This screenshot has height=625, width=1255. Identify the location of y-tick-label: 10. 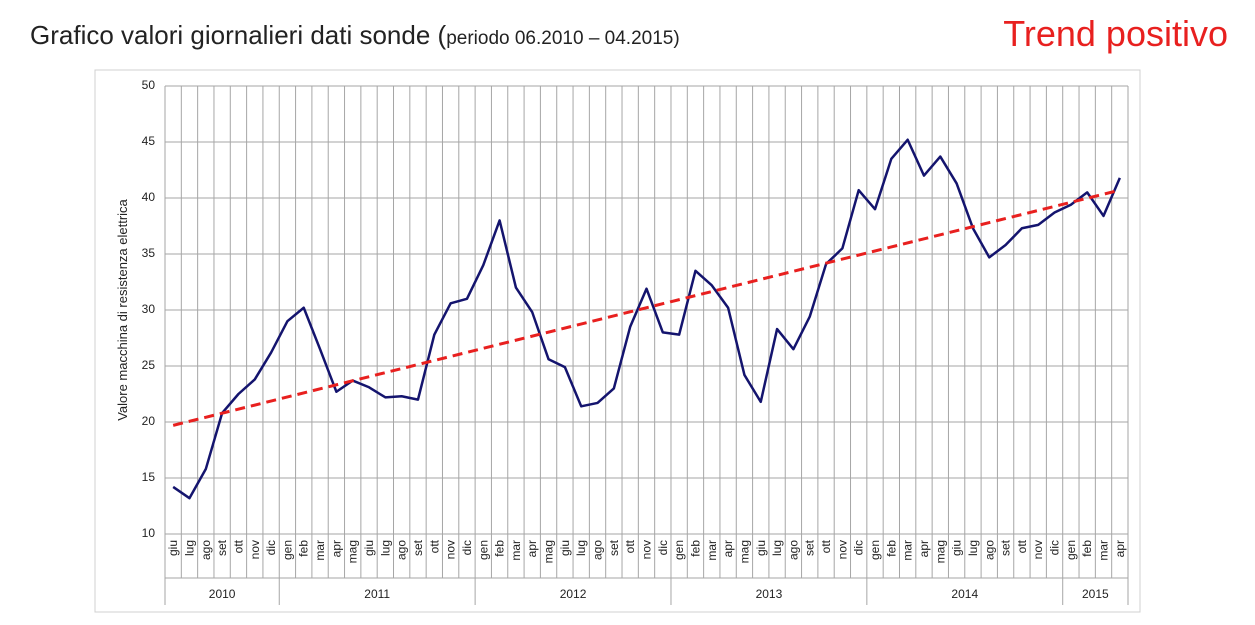
(149, 533).